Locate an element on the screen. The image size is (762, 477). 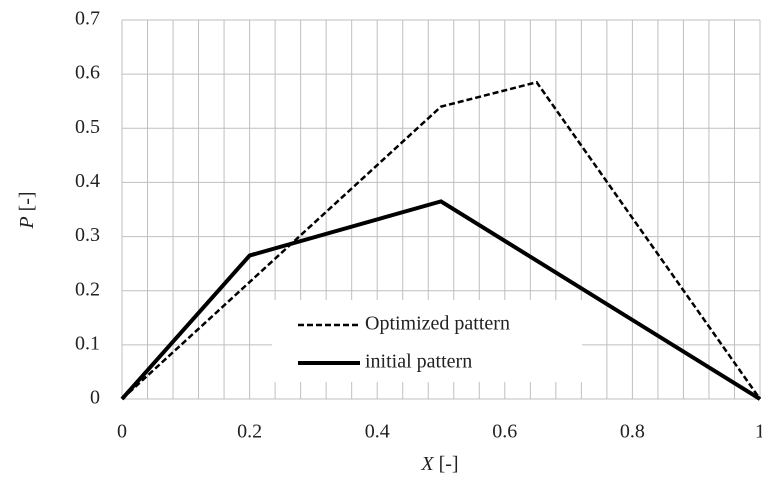
y-label-symbol: P is located at coordinates (27, 222).